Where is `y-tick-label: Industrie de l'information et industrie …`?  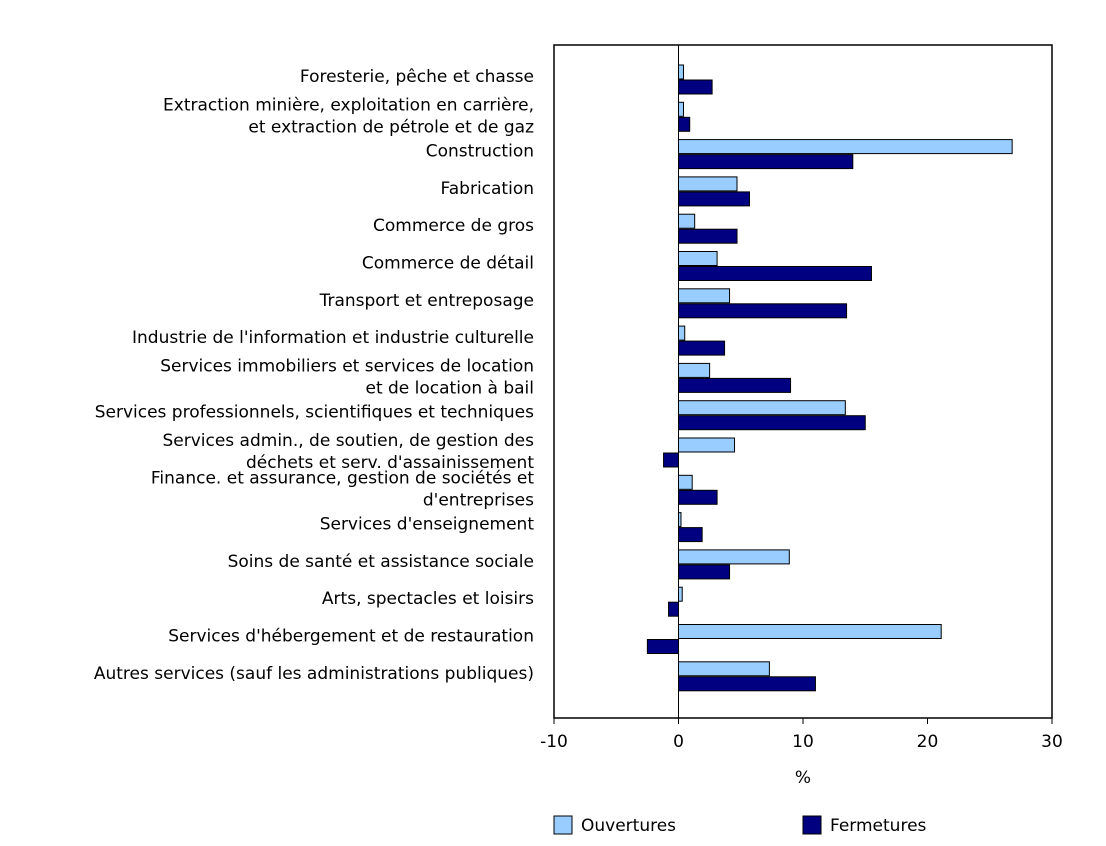 y-tick-label: Industrie de l'information et industrie … is located at coordinates (333, 338).